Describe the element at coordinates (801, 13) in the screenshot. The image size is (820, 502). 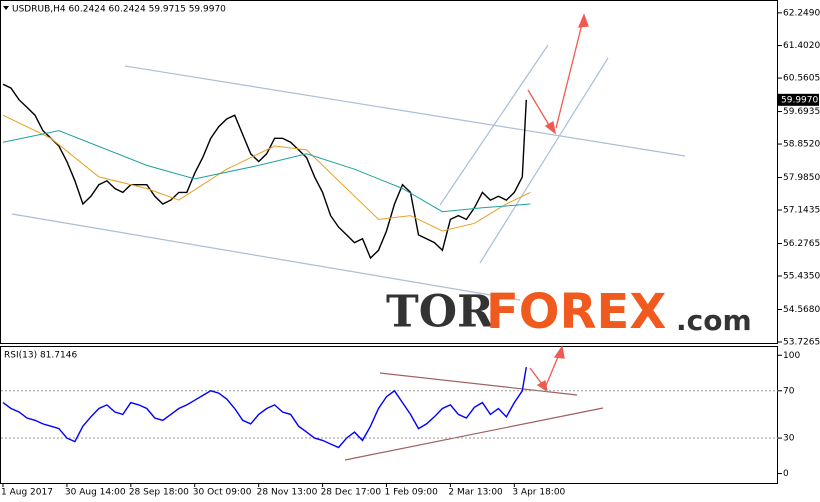
I see `y-tick-label: 62.2490` at that location.